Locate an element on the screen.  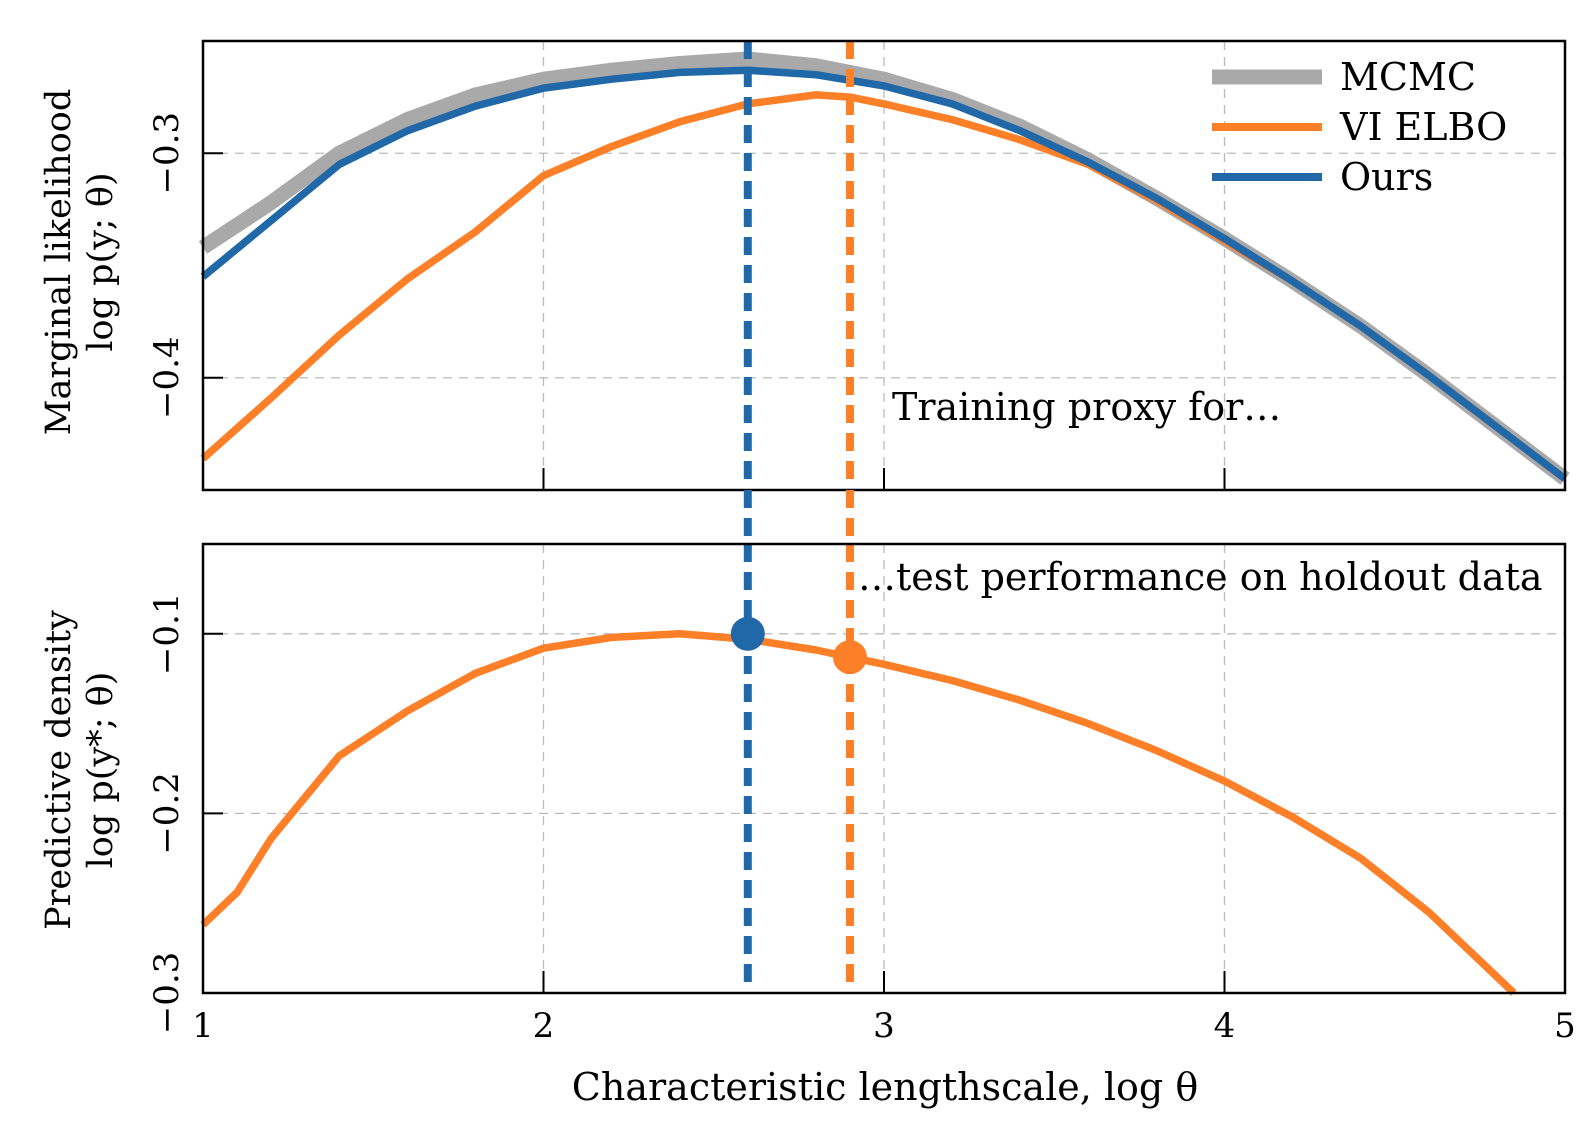
legend: MCMC VI ELBO Ours is located at coordinates (1359, 127).